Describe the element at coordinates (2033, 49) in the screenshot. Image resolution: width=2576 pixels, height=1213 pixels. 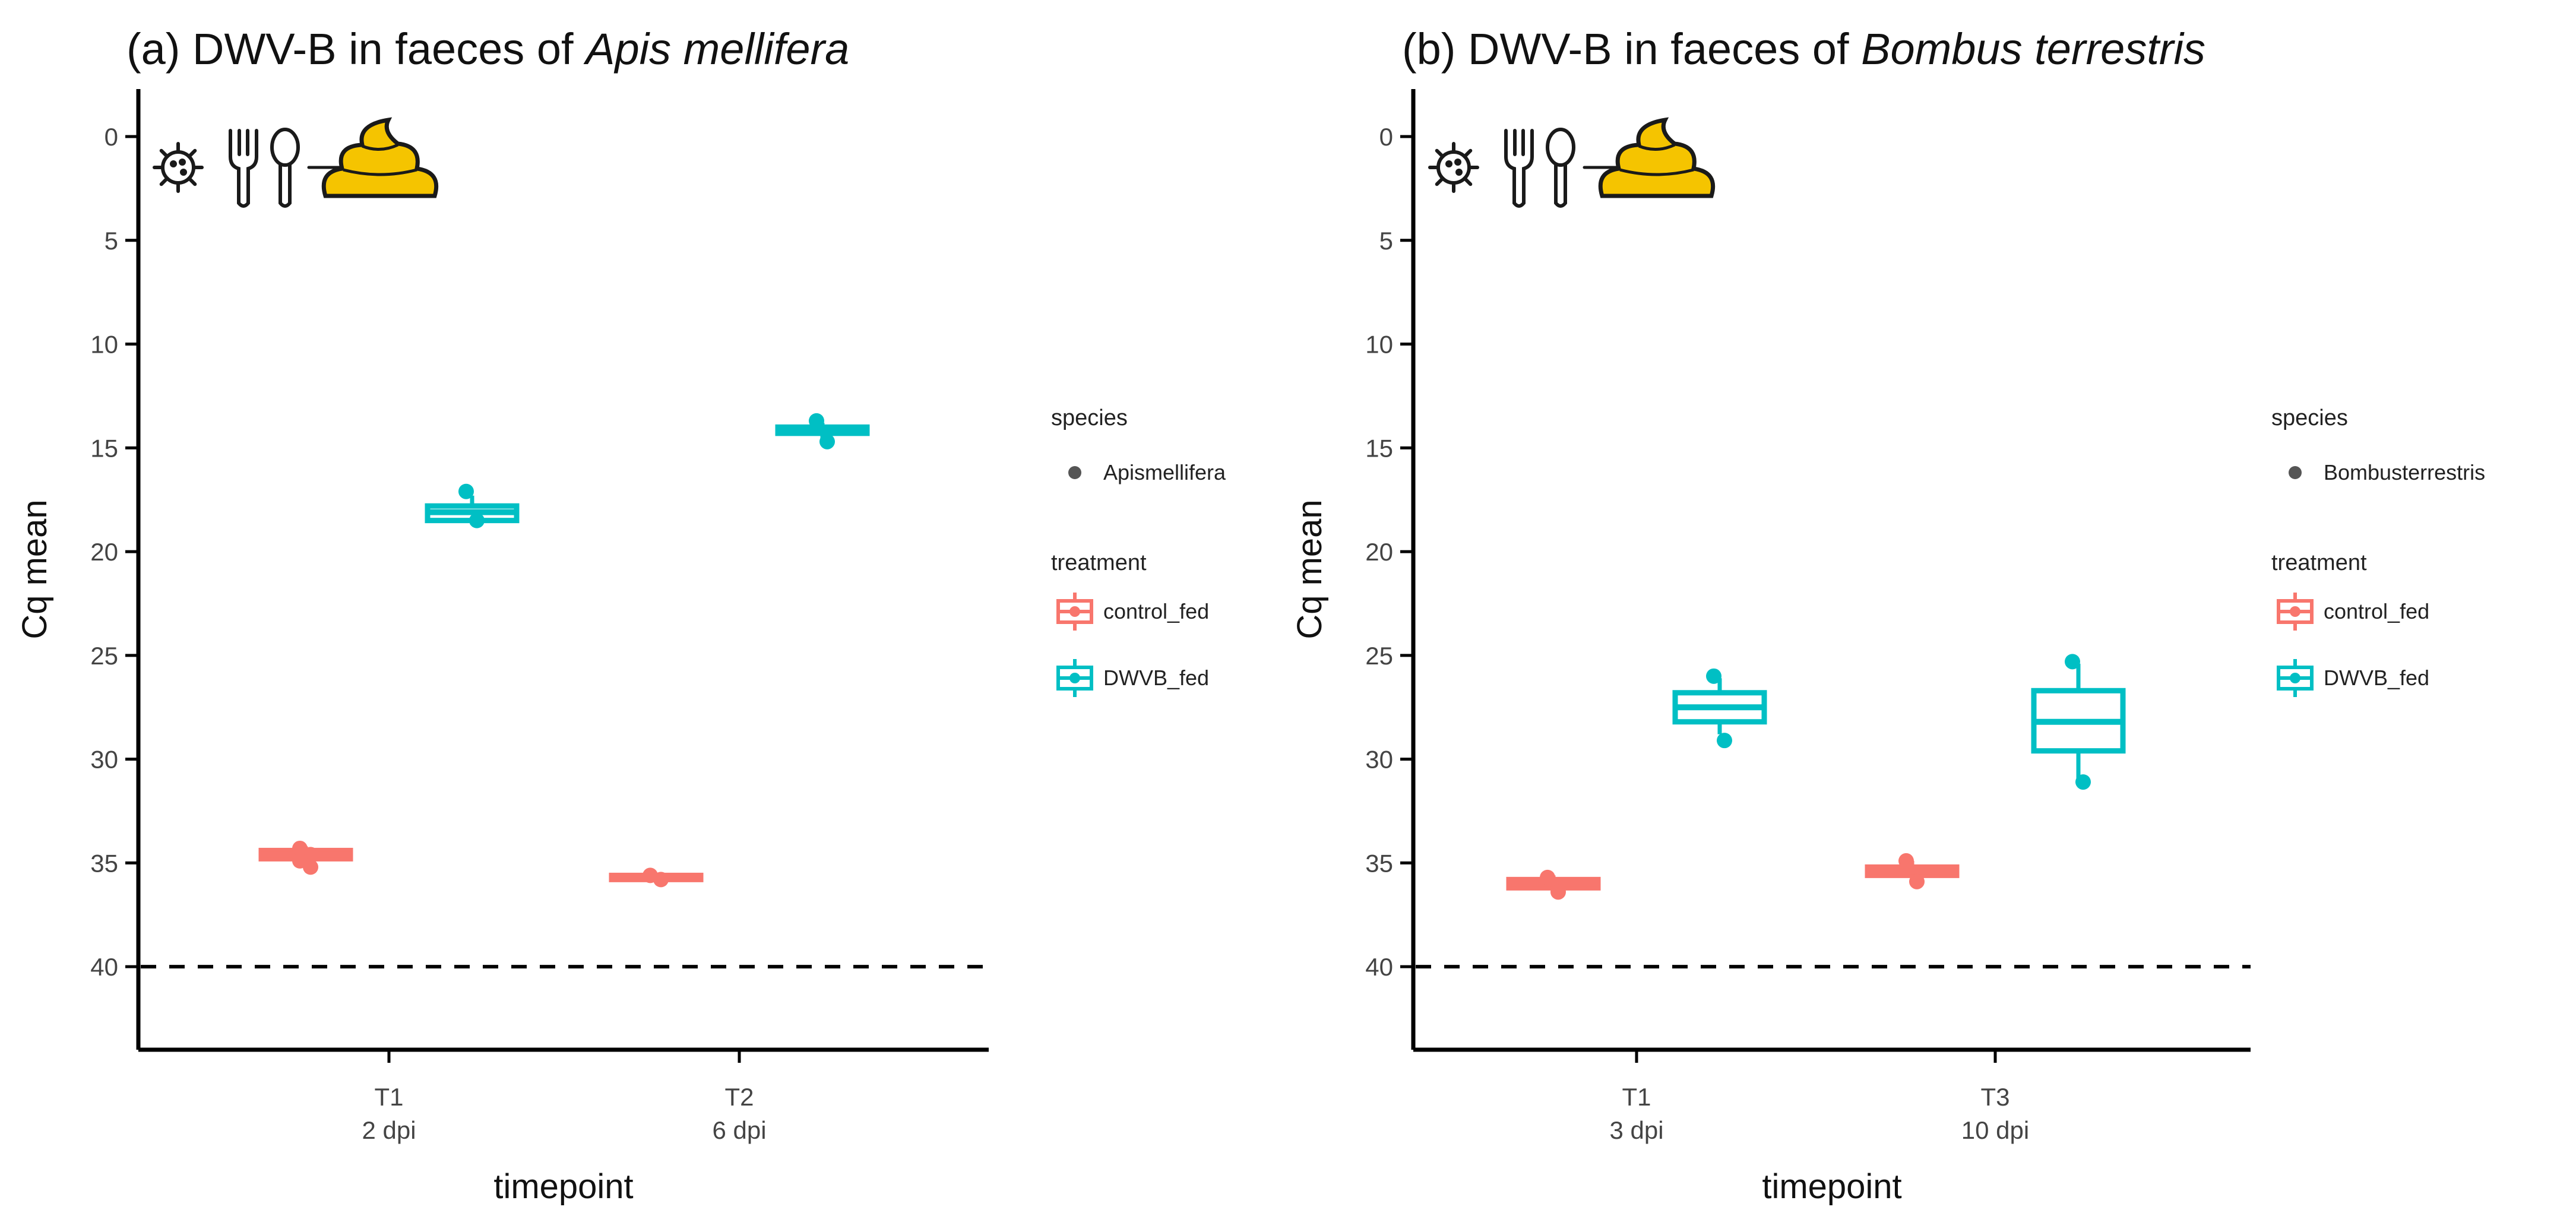
I see `chart-title-species: Bombus terrestris` at that location.